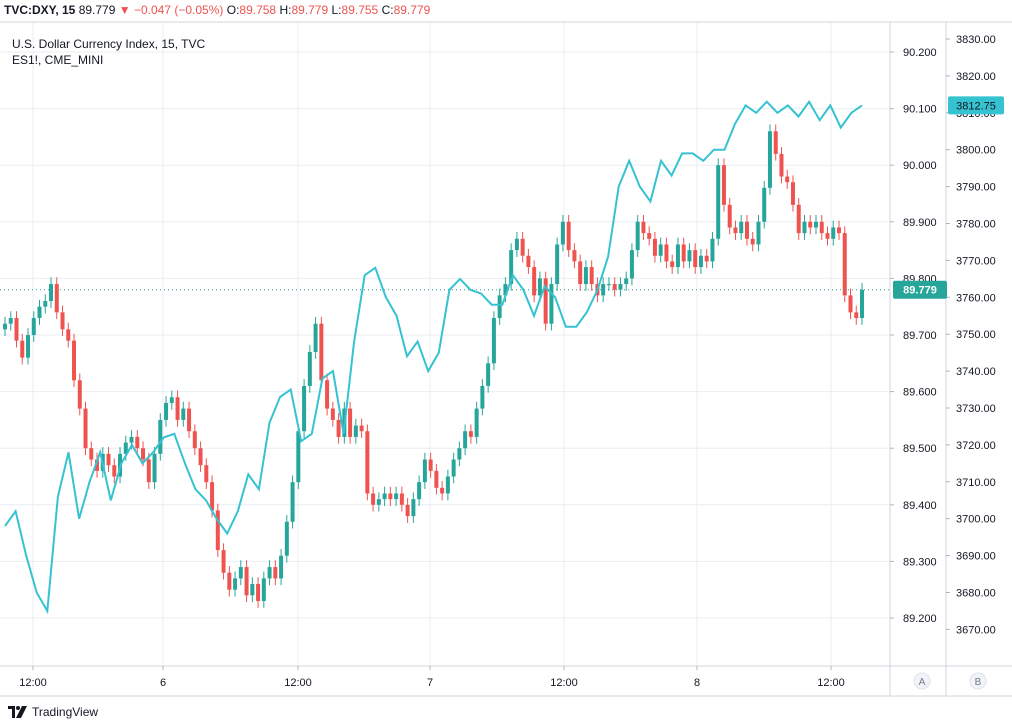 The image size is (1012, 728). Describe the element at coordinates (976, 372) in the screenshot. I see `y-right-tick-label: 3740.00` at that location.